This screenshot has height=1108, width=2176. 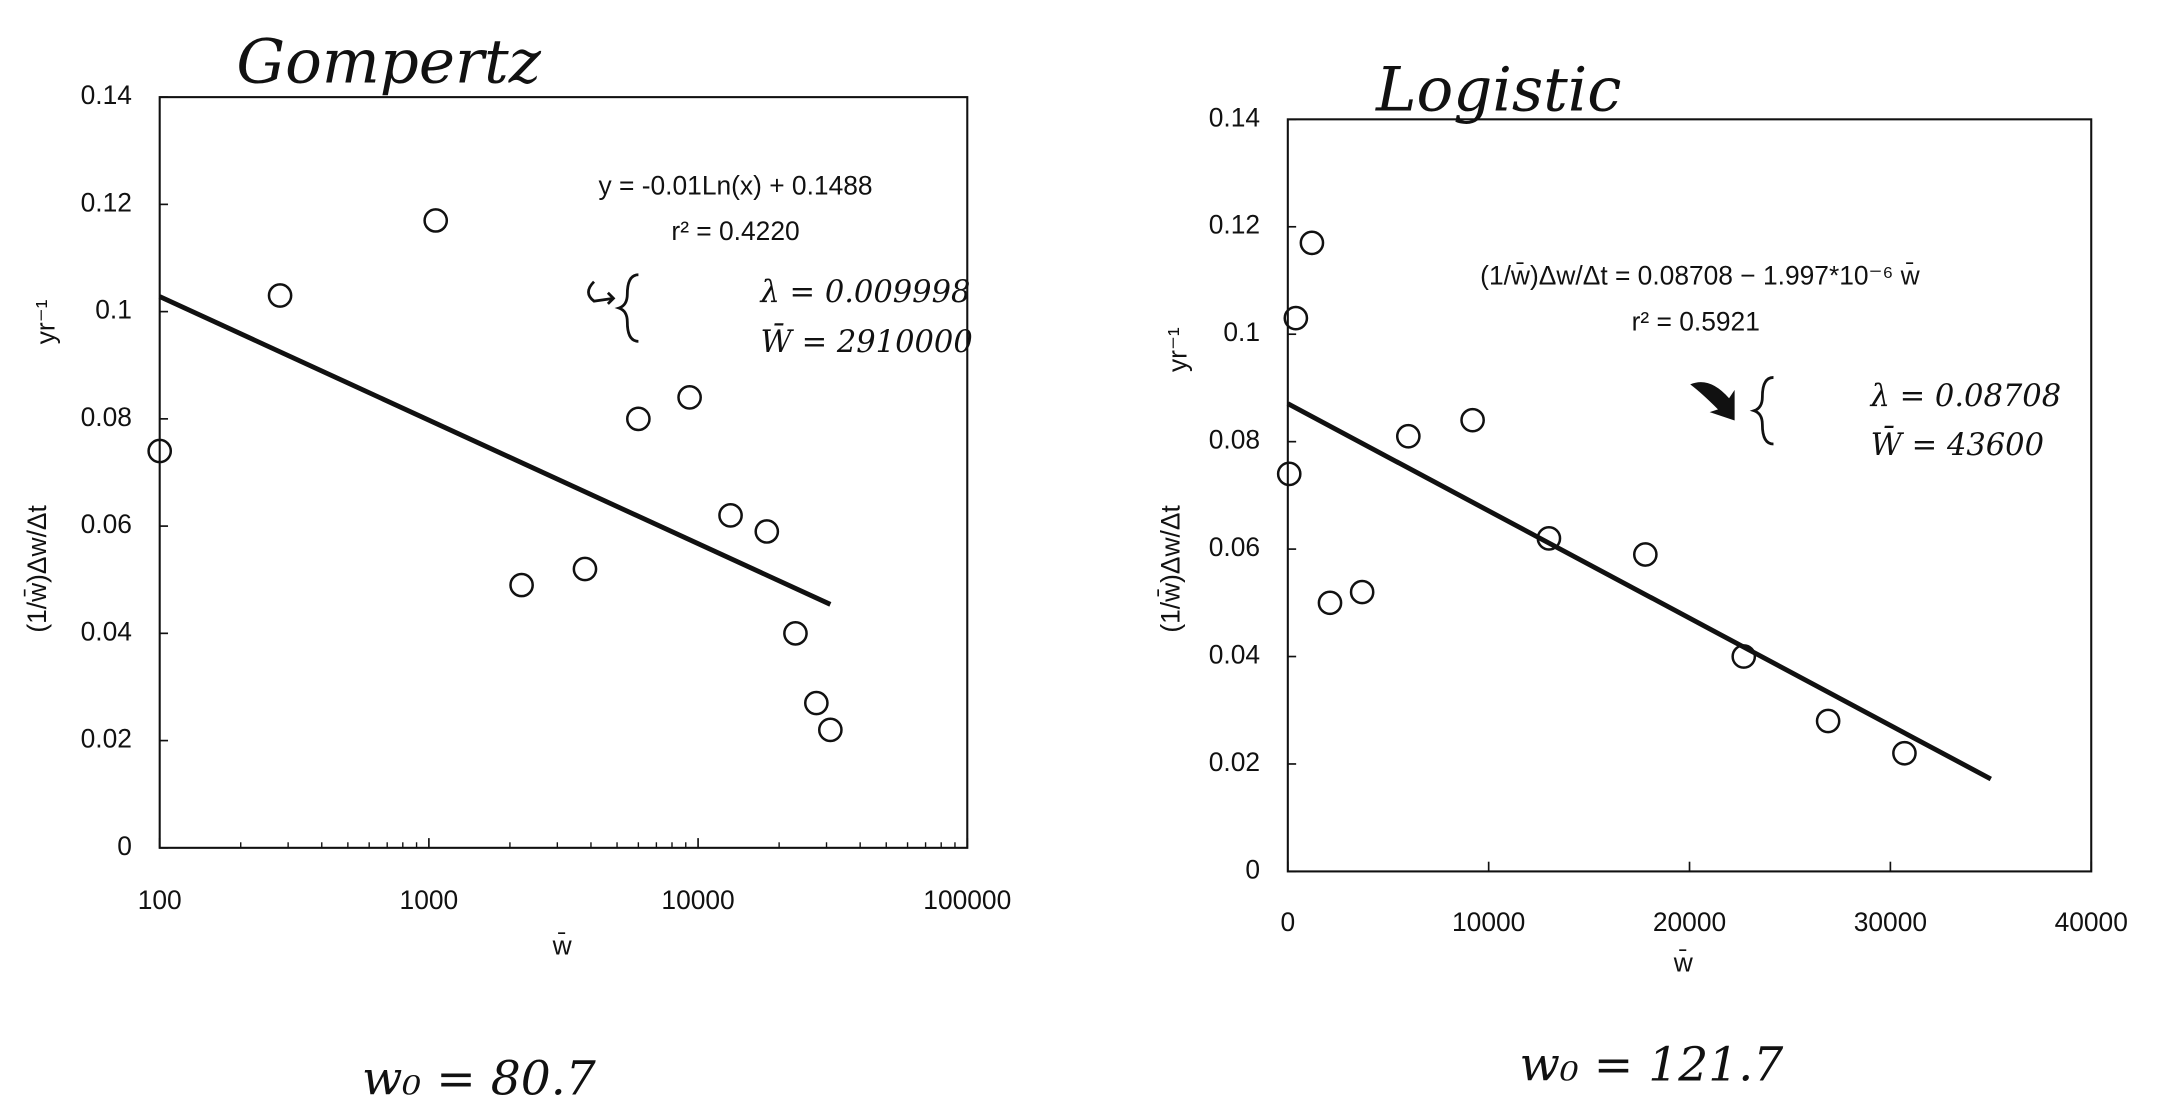 What do you see at coordinates (2091, 922) in the screenshot?
I see `x-tick-label: 40000` at bounding box center [2091, 922].